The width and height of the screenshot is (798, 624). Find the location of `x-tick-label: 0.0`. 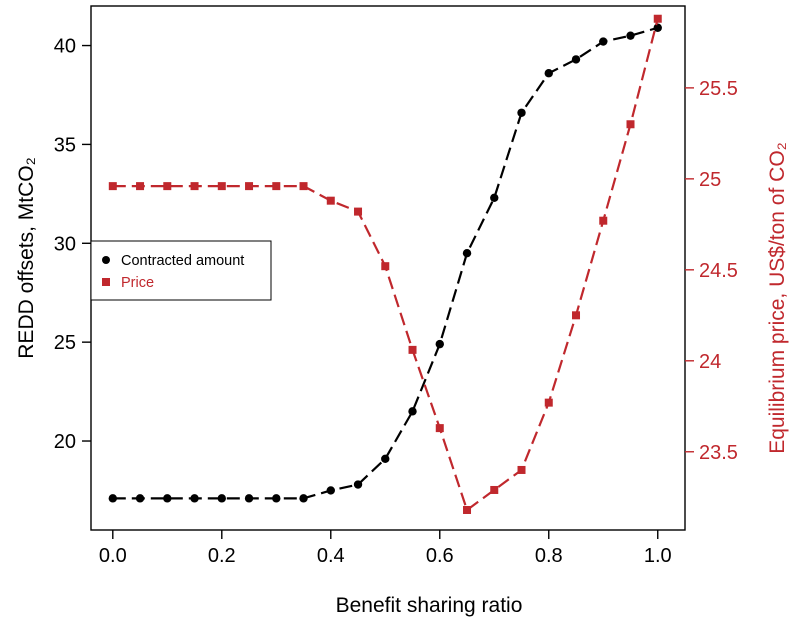

x-tick-label: 0.0 is located at coordinates (113, 556).